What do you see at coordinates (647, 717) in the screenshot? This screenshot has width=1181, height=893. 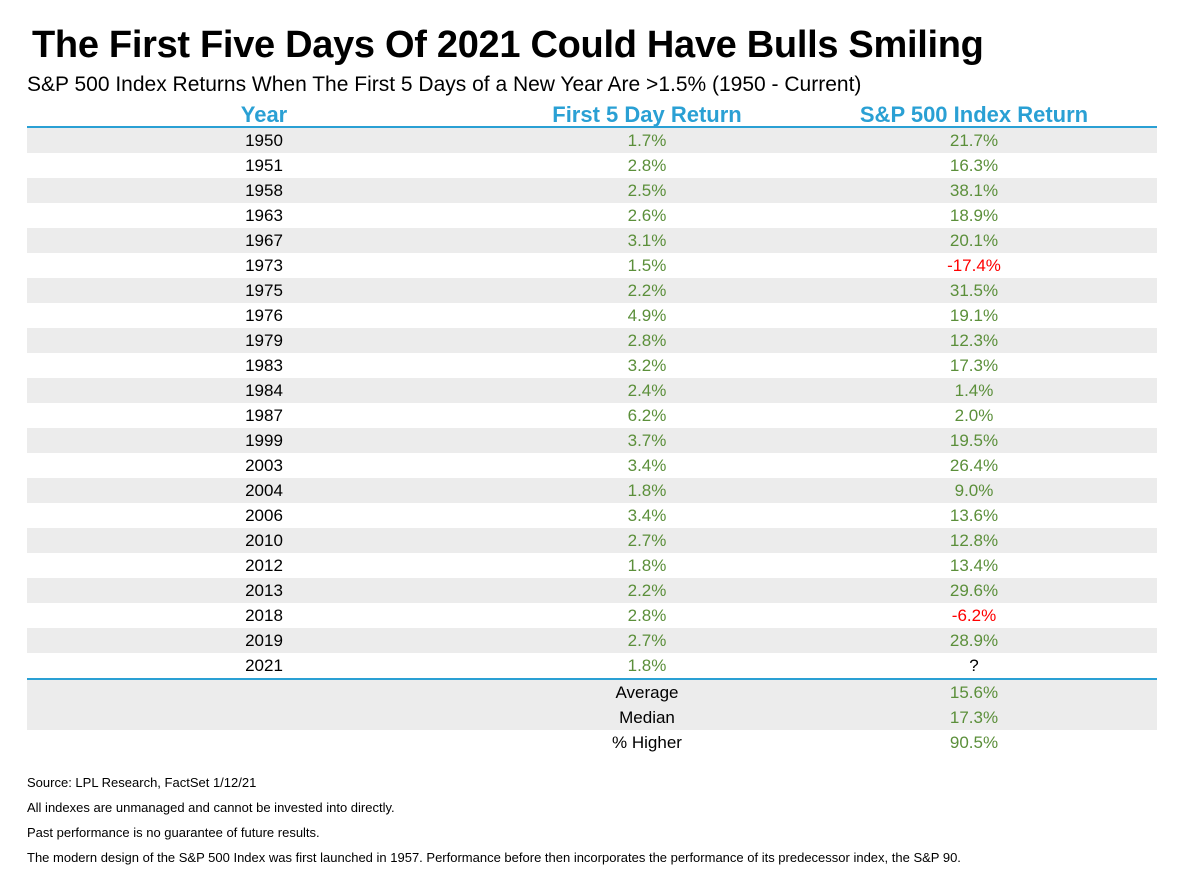 I see `summary-label: Median` at bounding box center [647, 717].